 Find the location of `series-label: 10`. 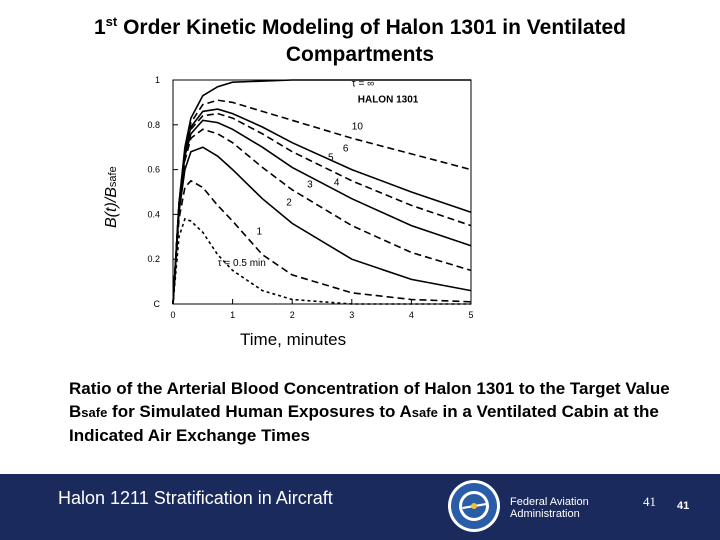

series-label: 10 is located at coordinates (358, 126).